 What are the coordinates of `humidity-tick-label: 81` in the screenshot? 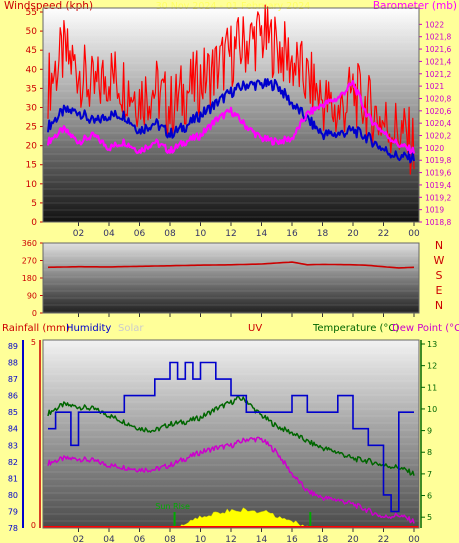 It's located at (13, 478).